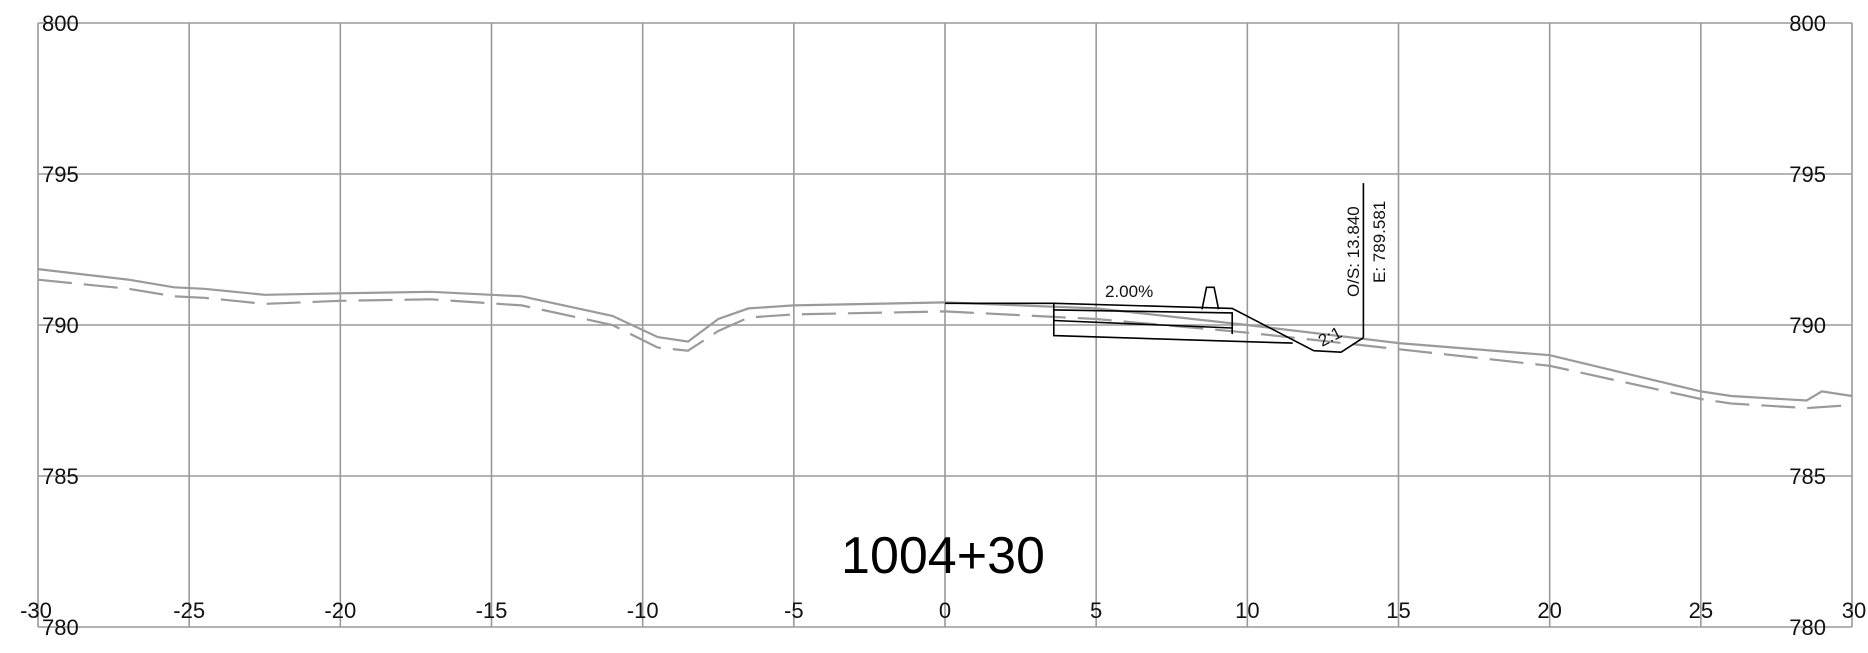 The image size is (1868, 653). Describe the element at coordinates (1701, 610) in the screenshot. I see `x-tick-label: 25` at that location.